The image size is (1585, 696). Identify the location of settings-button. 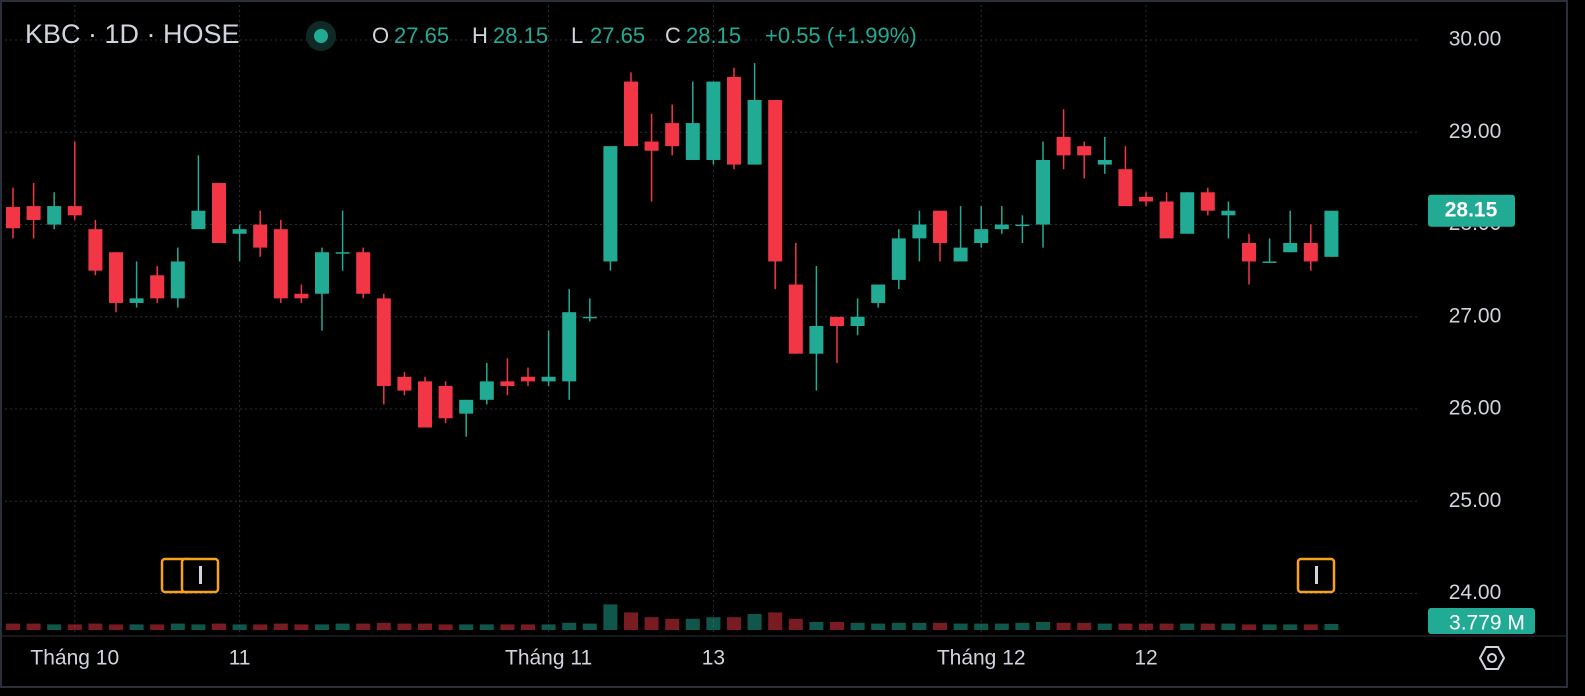
(1492, 658).